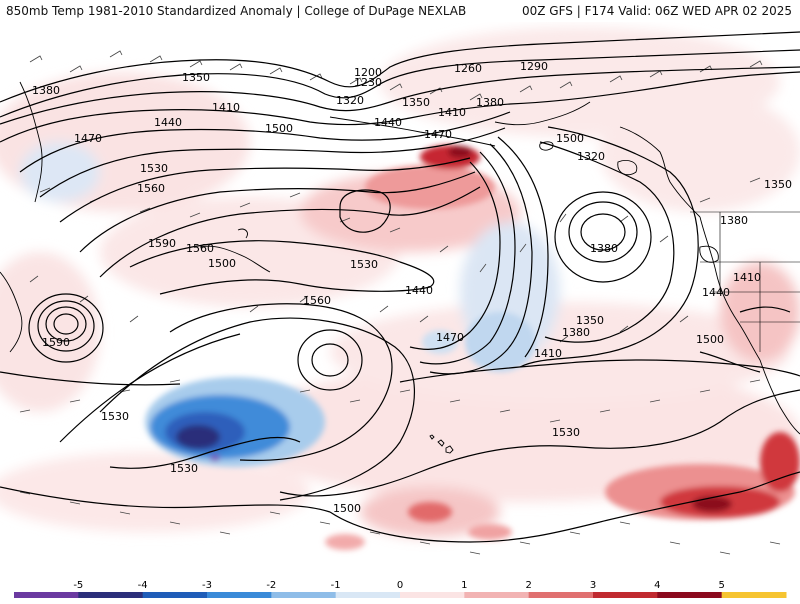  Describe the element at coordinates (528, 585) in the screenshot. I see `colorbar-tick-label: 2` at that location.